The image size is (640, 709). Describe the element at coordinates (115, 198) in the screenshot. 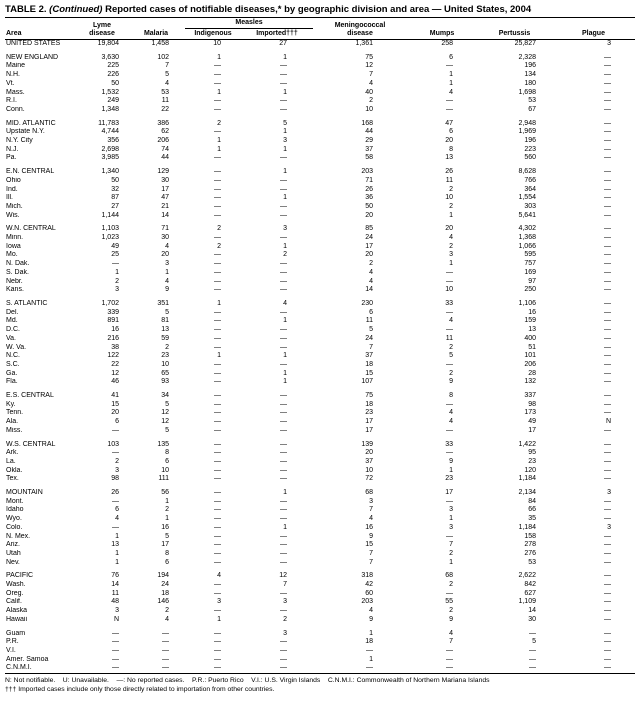

I see `value-cell: 87` at that location.